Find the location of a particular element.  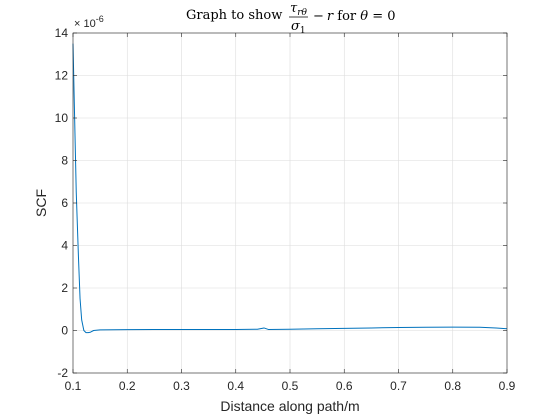

title-frac-denominator: σ1 is located at coordinates (298, 27).